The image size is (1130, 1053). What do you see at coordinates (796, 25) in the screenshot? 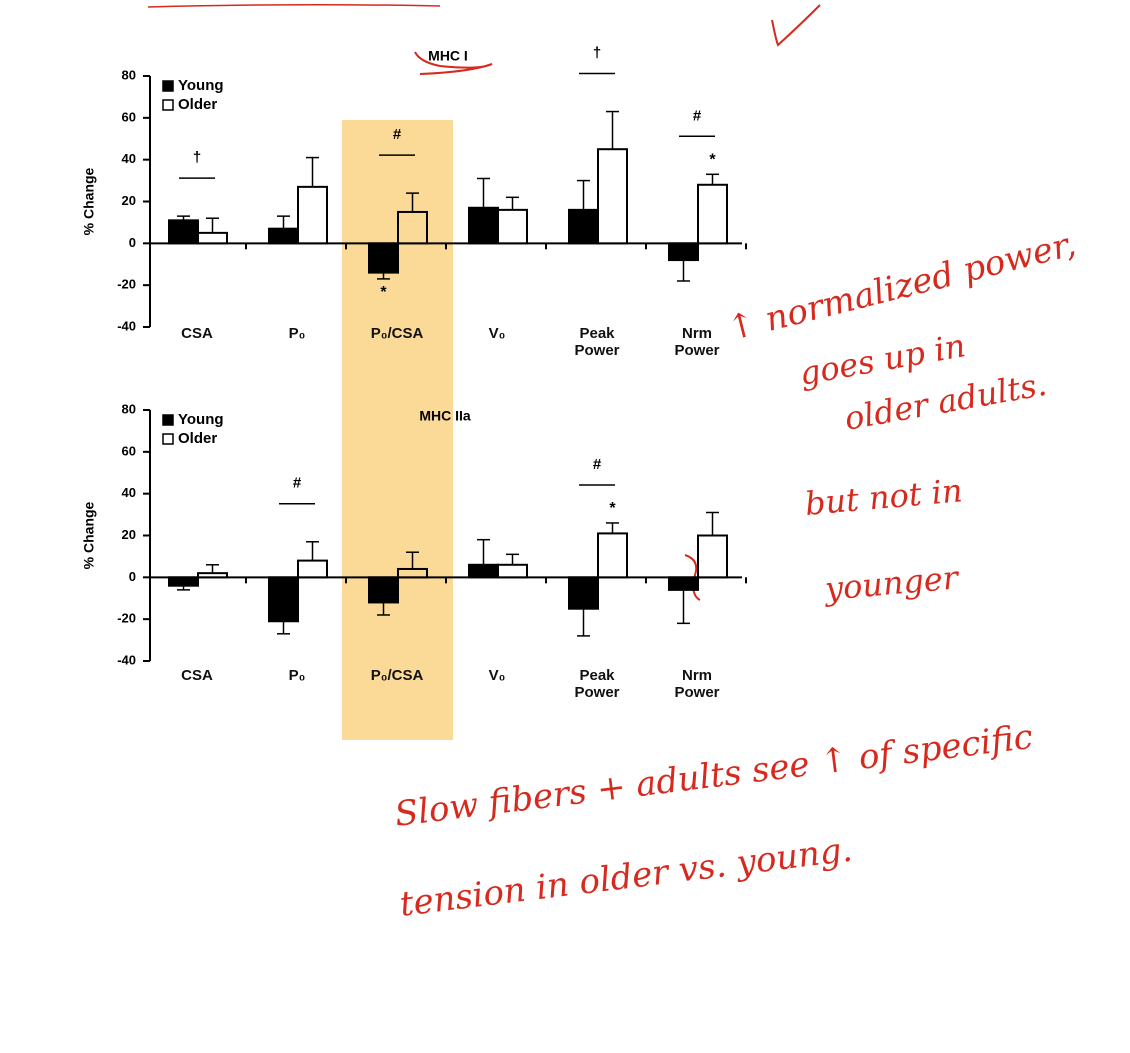
I see `ink-check` at bounding box center [796, 25].